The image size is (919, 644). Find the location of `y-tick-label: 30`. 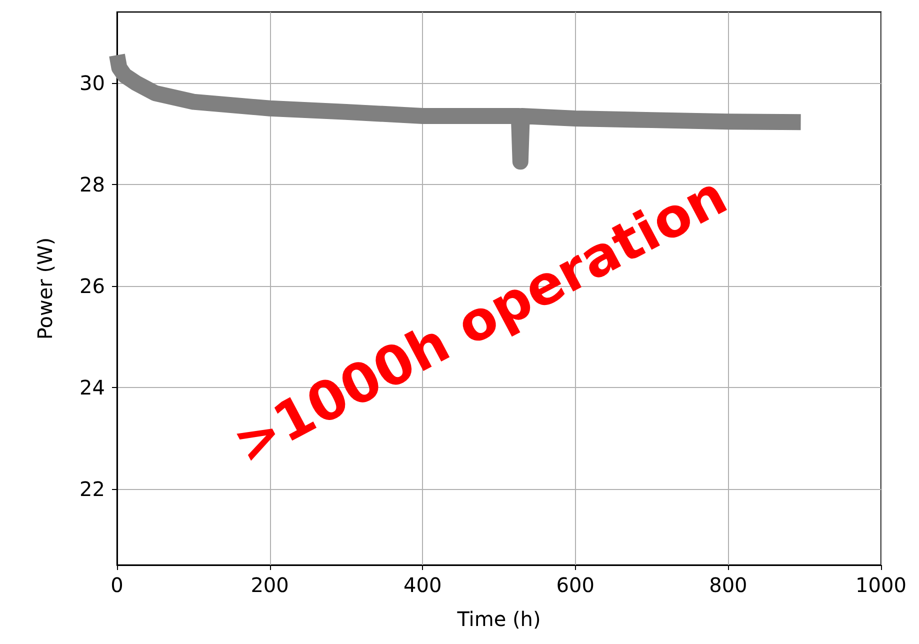

y-tick-label: 30 is located at coordinates (92, 83).